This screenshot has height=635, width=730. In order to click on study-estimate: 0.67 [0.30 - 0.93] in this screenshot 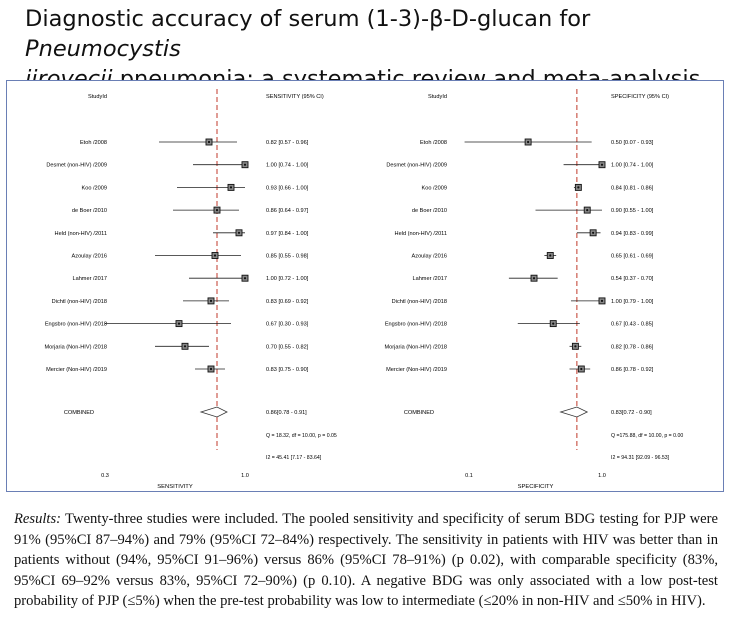, I will do `click(287, 325)`.